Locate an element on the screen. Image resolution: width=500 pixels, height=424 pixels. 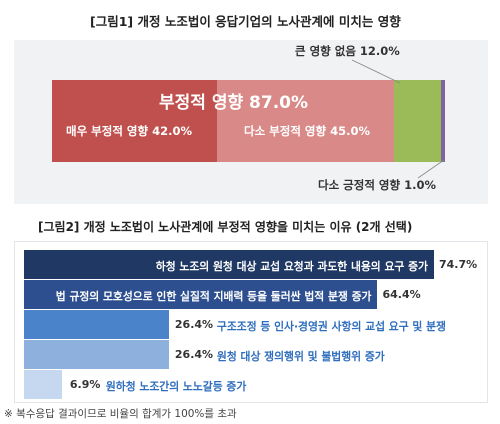
reason-value-3: 26.4% is located at coordinates (194, 324).